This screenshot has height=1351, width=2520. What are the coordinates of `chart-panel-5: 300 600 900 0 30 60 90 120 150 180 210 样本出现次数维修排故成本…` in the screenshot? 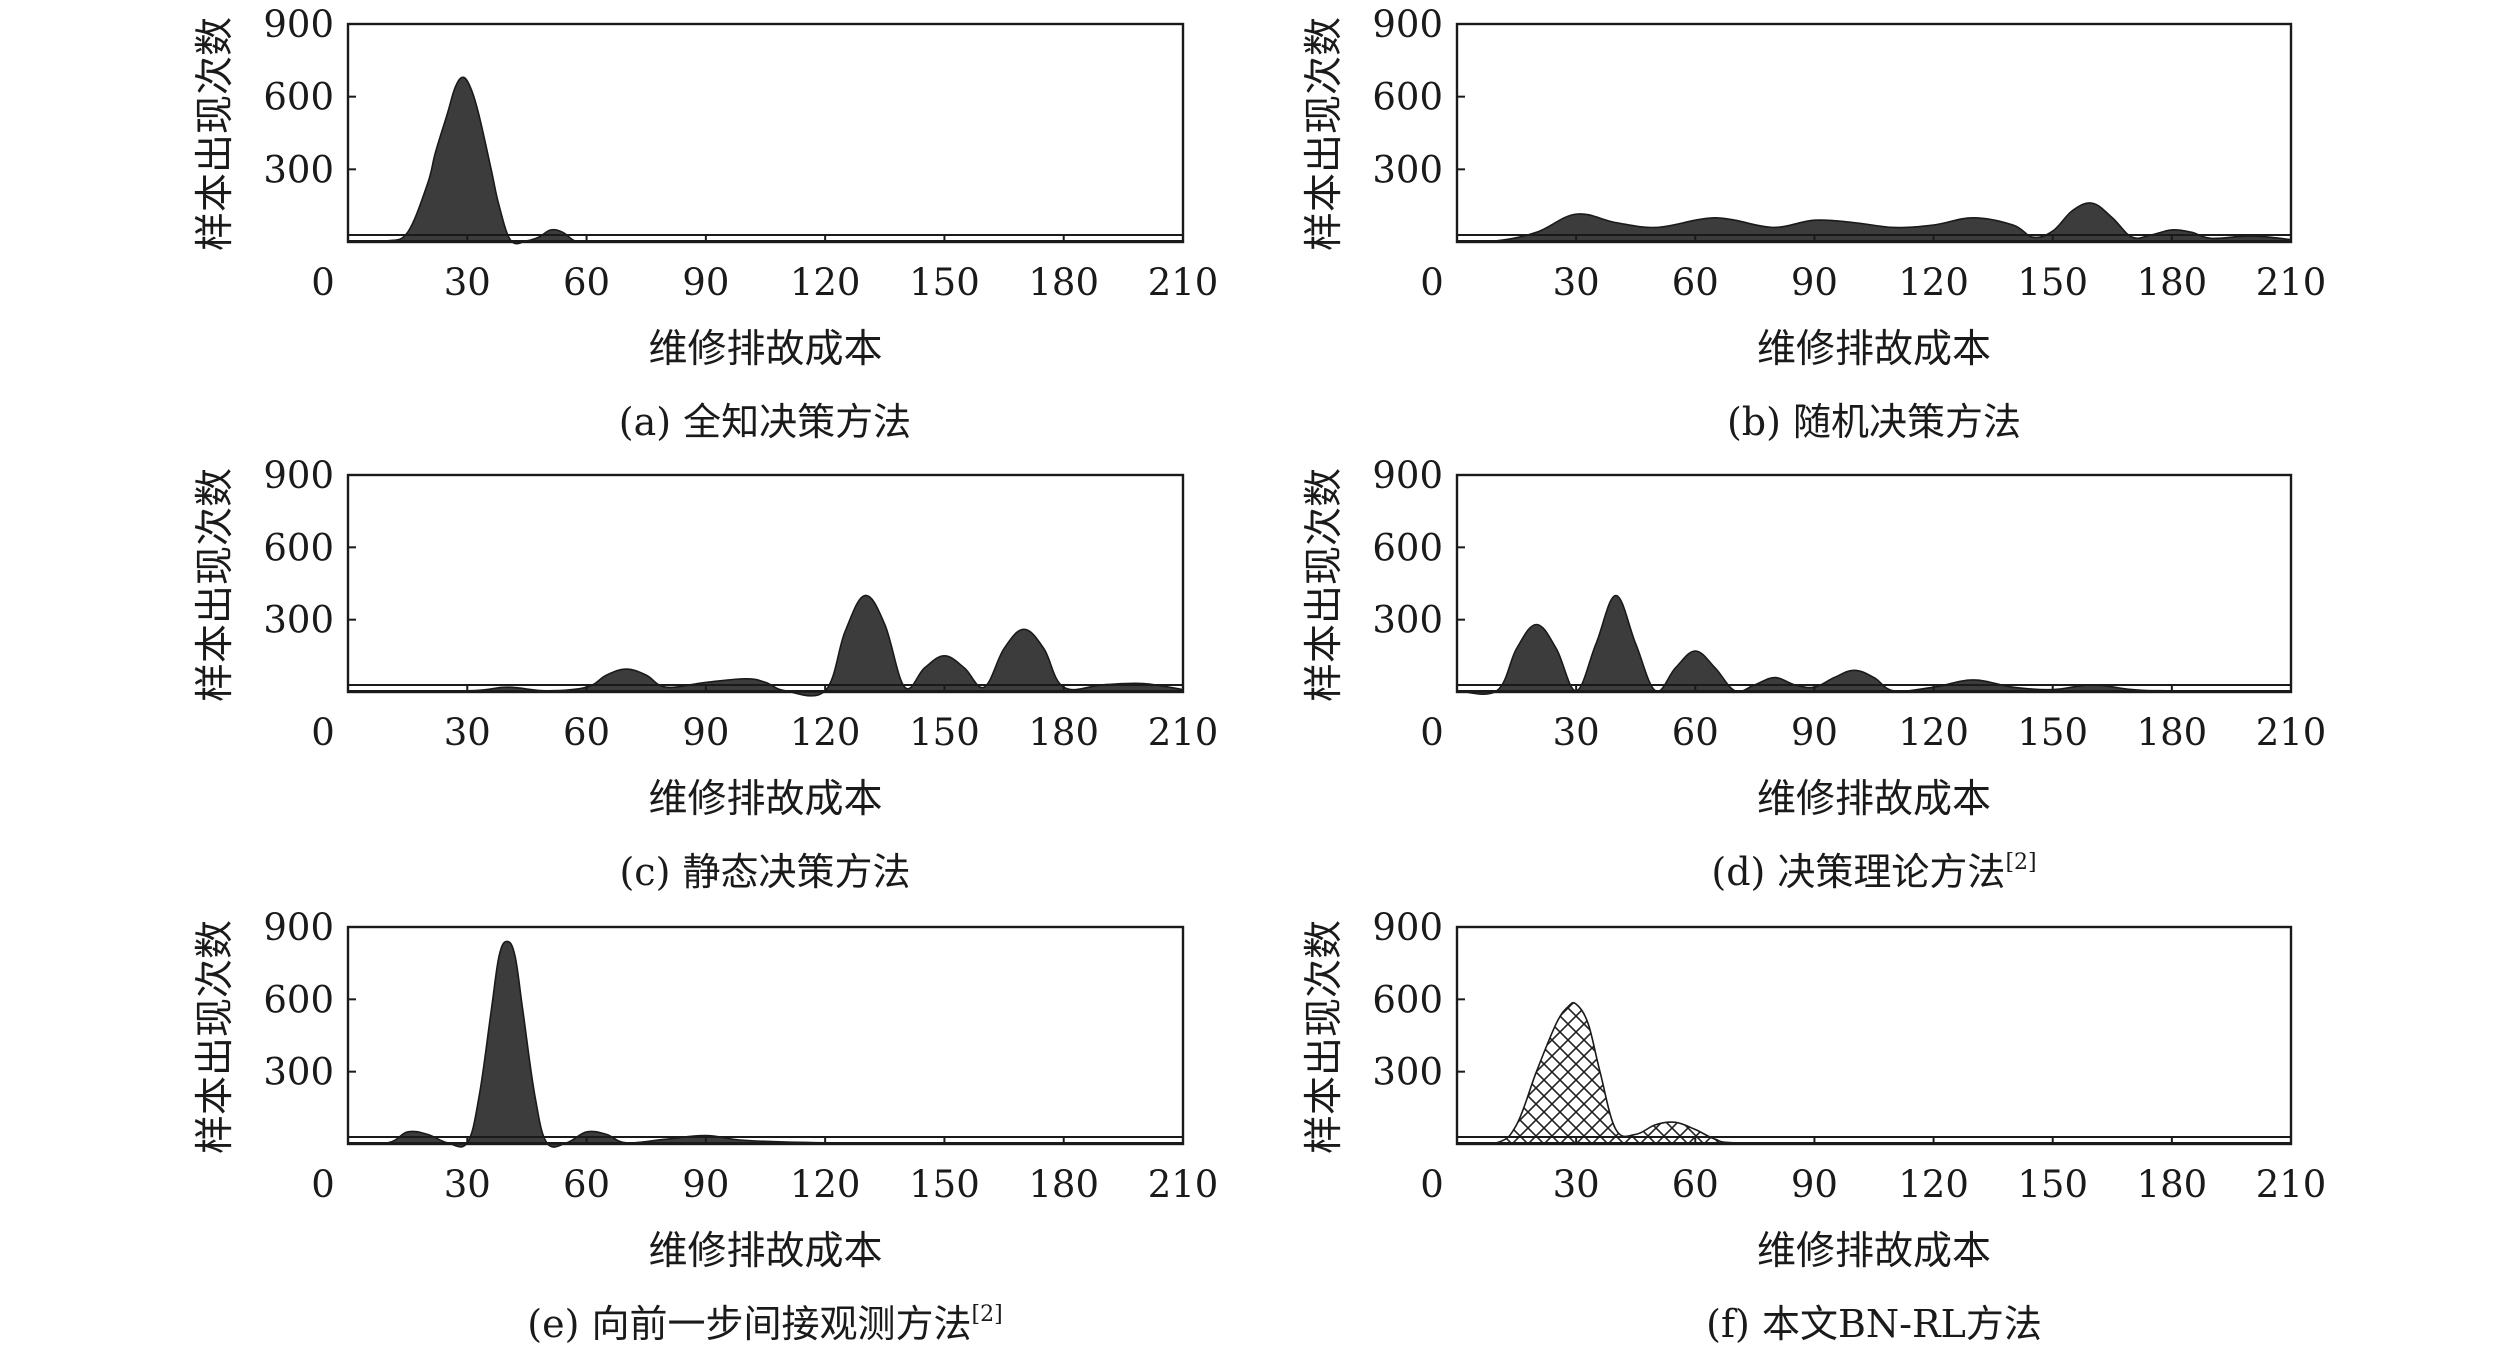 It's located at (705, 1126).